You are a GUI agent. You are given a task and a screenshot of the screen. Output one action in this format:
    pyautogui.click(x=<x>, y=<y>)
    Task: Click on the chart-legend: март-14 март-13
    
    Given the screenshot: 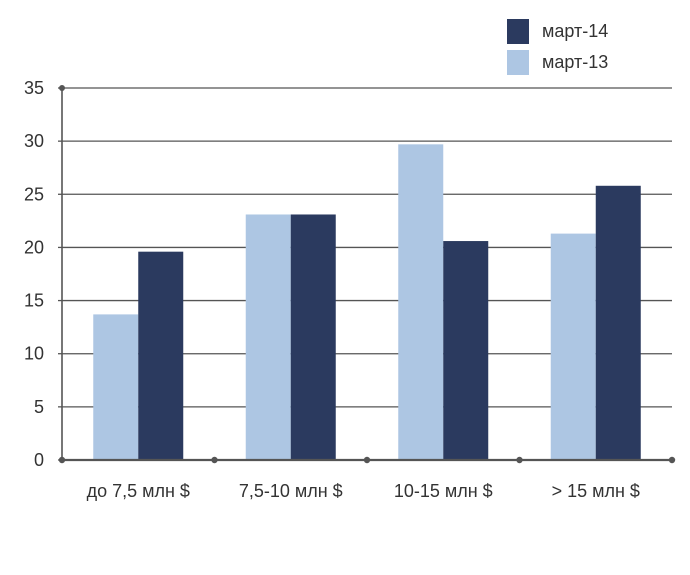 What is the action you would take?
    pyautogui.click(x=557, y=49)
    